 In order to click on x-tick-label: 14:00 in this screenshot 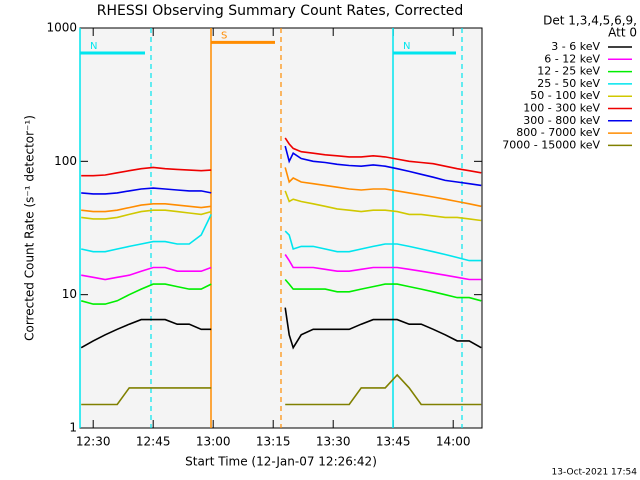, I will do `click(453, 442)`.